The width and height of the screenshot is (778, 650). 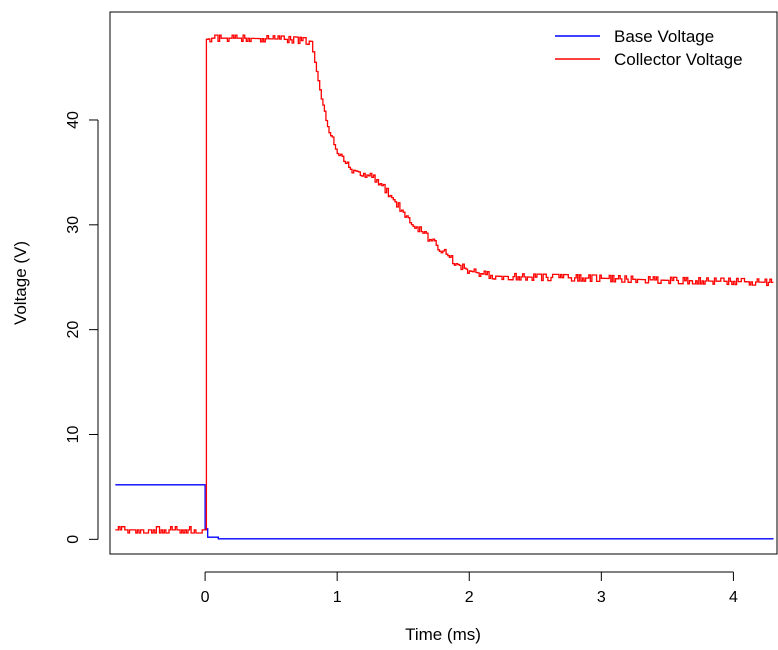 What do you see at coordinates (601, 597) in the screenshot?
I see `x-tick-label: 3` at bounding box center [601, 597].